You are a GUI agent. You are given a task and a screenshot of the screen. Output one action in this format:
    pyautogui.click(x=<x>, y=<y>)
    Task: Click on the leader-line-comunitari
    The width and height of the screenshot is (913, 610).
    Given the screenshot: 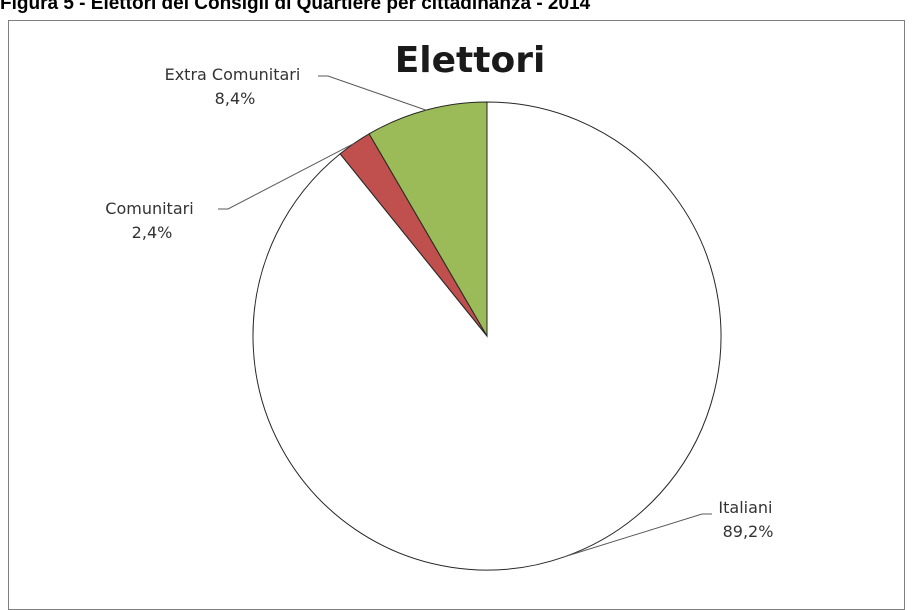 What is the action you would take?
    pyautogui.click(x=286, y=176)
    